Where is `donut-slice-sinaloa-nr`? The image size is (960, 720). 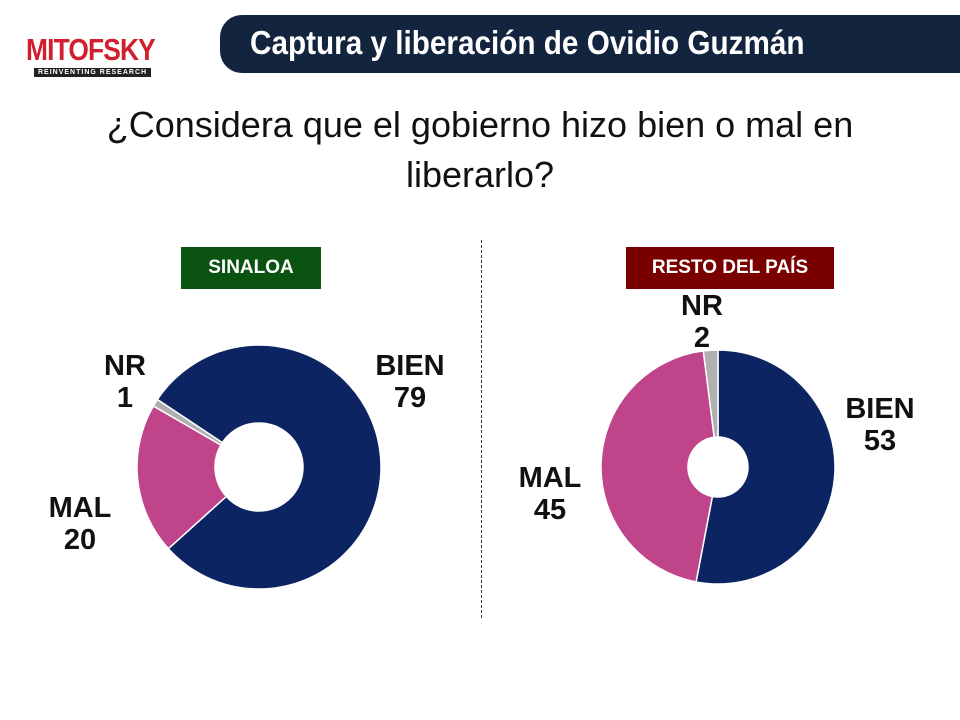
donut-slice-sinaloa-nr is located at coordinates (188, 422).